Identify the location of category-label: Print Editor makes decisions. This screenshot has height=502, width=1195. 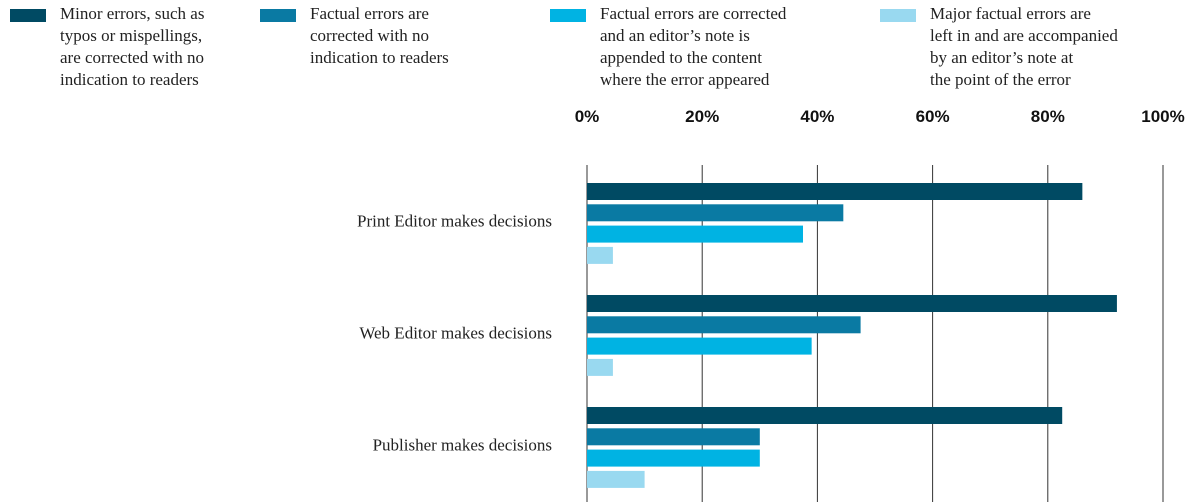
(454, 221).